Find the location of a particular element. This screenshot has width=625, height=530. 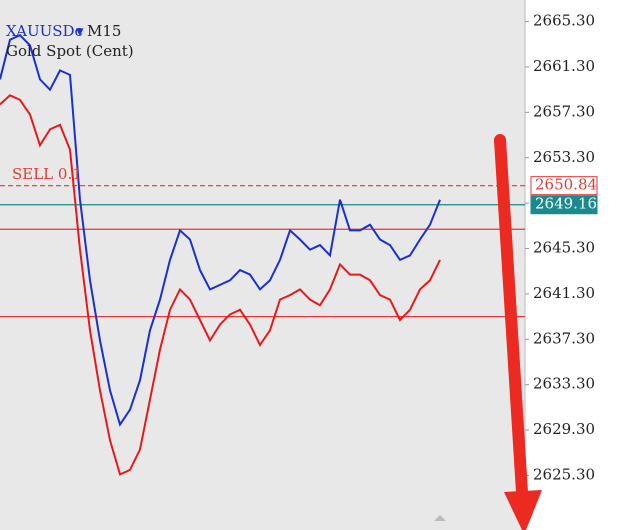

price-tag-label: 2650.84 is located at coordinates (566, 185).